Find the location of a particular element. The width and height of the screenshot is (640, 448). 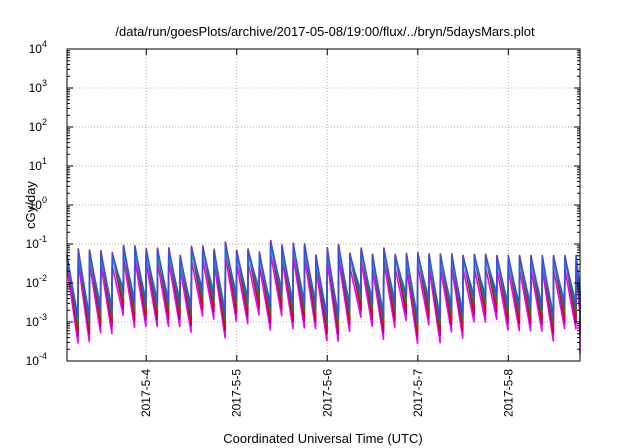

x-tick-label: 2017-5-6 is located at coordinates (327, 393).